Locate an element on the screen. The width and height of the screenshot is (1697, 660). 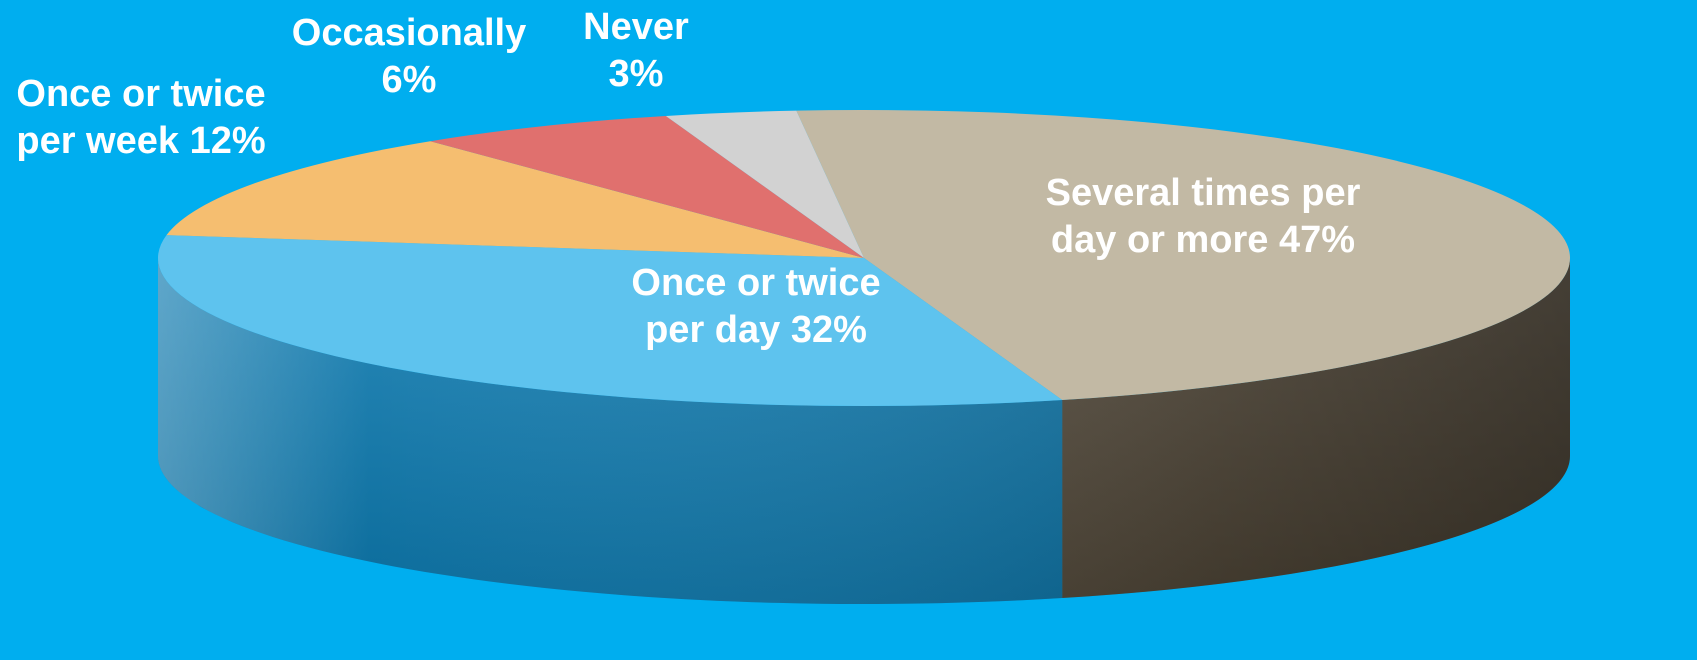
label-day-line2: per day 32% is located at coordinates (756, 330).